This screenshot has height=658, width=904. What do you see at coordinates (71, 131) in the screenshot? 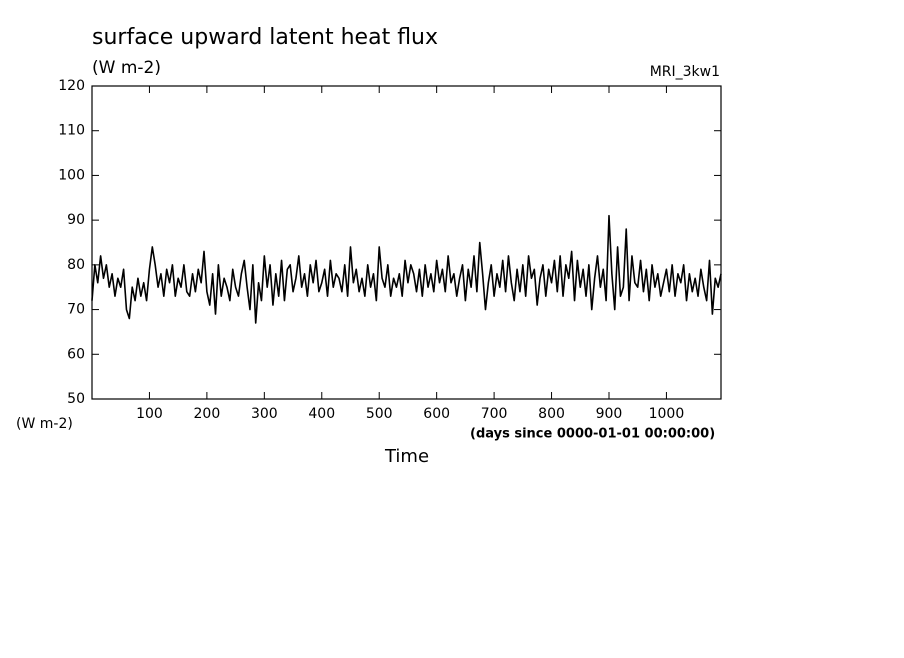
I see `y-tick-label: 110` at bounding box center [71, 131].